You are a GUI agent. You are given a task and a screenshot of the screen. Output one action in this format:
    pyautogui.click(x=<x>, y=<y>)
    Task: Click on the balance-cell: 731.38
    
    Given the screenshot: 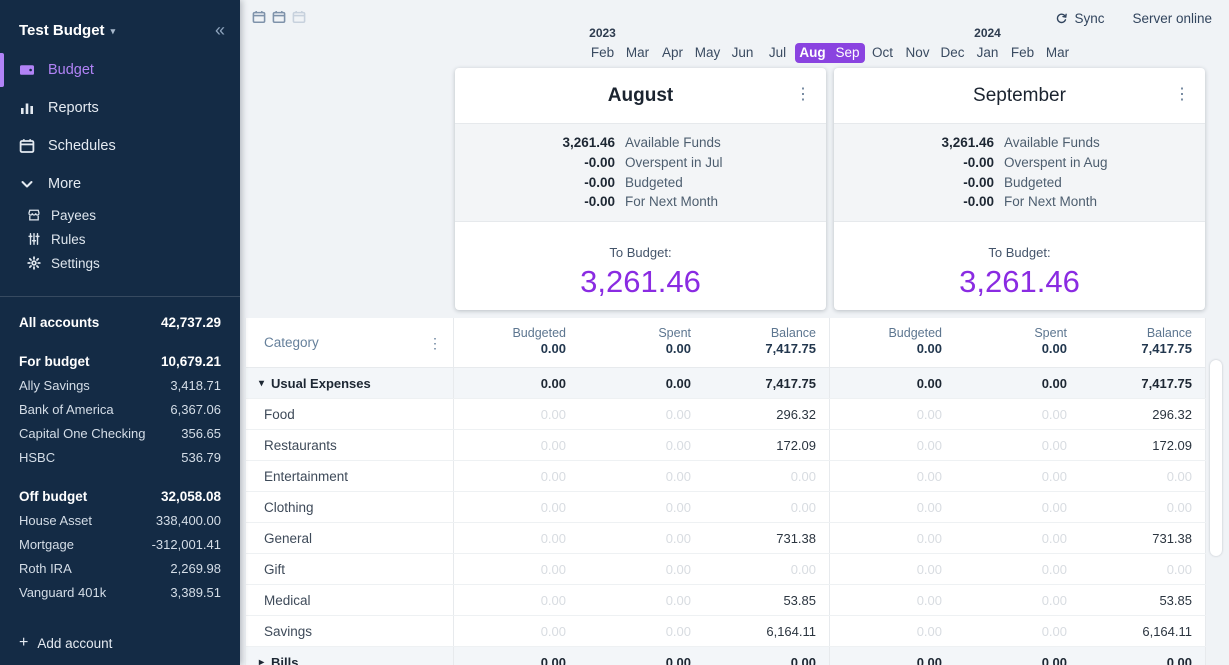 What is the action you would take?
    pyautogui.click(x=1172, y=538)
    